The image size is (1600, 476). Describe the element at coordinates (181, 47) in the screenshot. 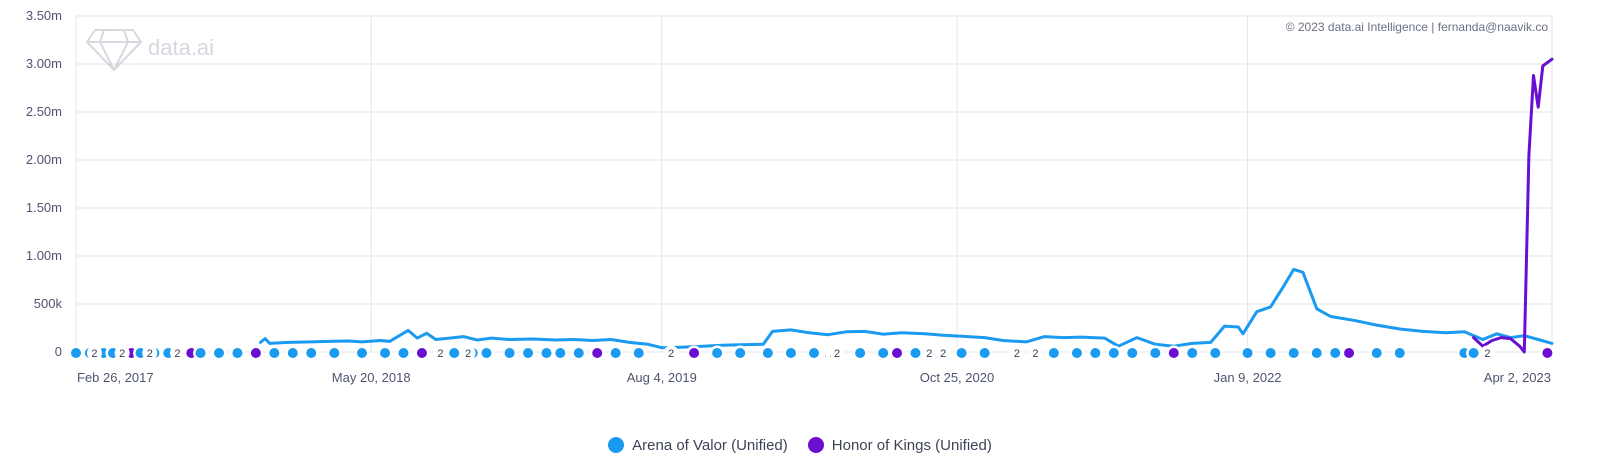

I see `watermark-text: data.ai` at that location.